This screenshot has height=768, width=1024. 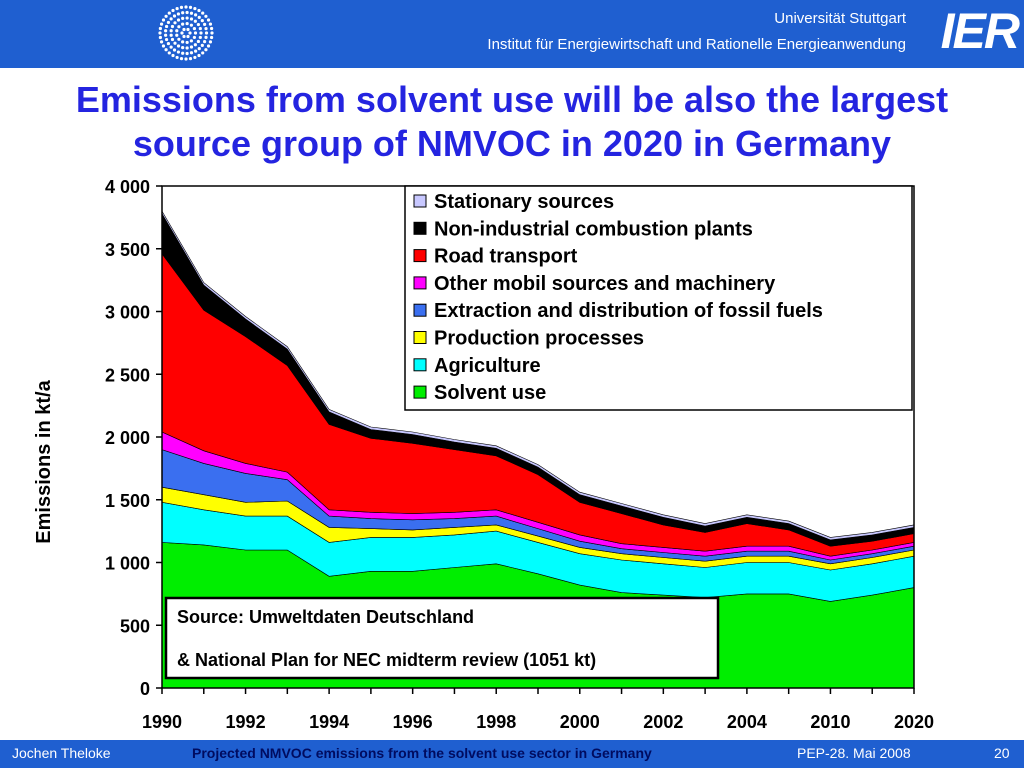 What do you see at coordinates (854, 753) in the screenshot?
I see `footer-event: PEP-28. Mai 2008` at bounding box center [854, 753].